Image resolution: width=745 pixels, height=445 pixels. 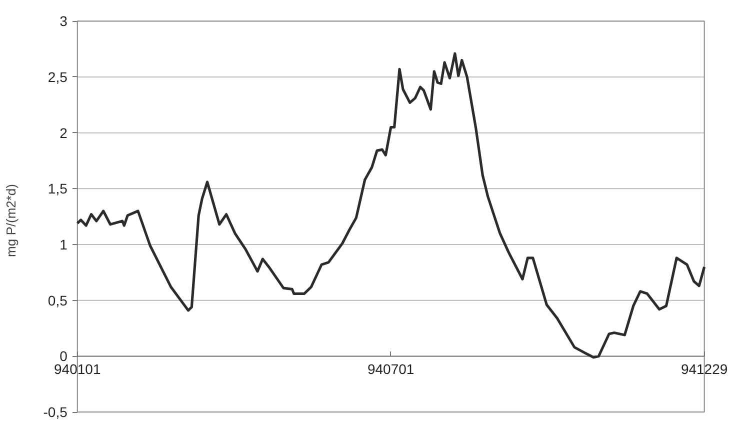 What do you see at coordinates (390, 369) in the screenshot?
I see `x-tick-label: 940701` at bounding box center [390, 369].